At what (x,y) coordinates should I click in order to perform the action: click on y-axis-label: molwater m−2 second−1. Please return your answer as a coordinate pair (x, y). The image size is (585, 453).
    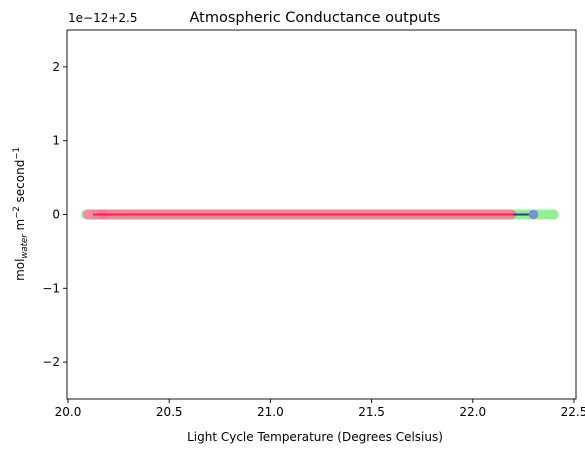
    Looking at the image, I should click on (21, 214).